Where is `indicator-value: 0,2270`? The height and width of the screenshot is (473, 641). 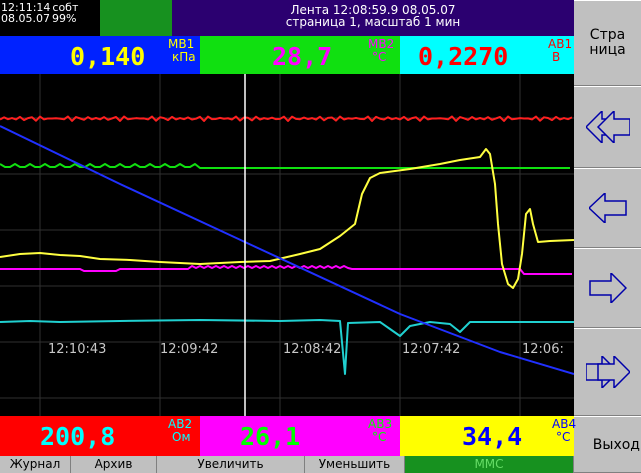 indicator-value: 0,2270 is located at coordinates (463, 56).